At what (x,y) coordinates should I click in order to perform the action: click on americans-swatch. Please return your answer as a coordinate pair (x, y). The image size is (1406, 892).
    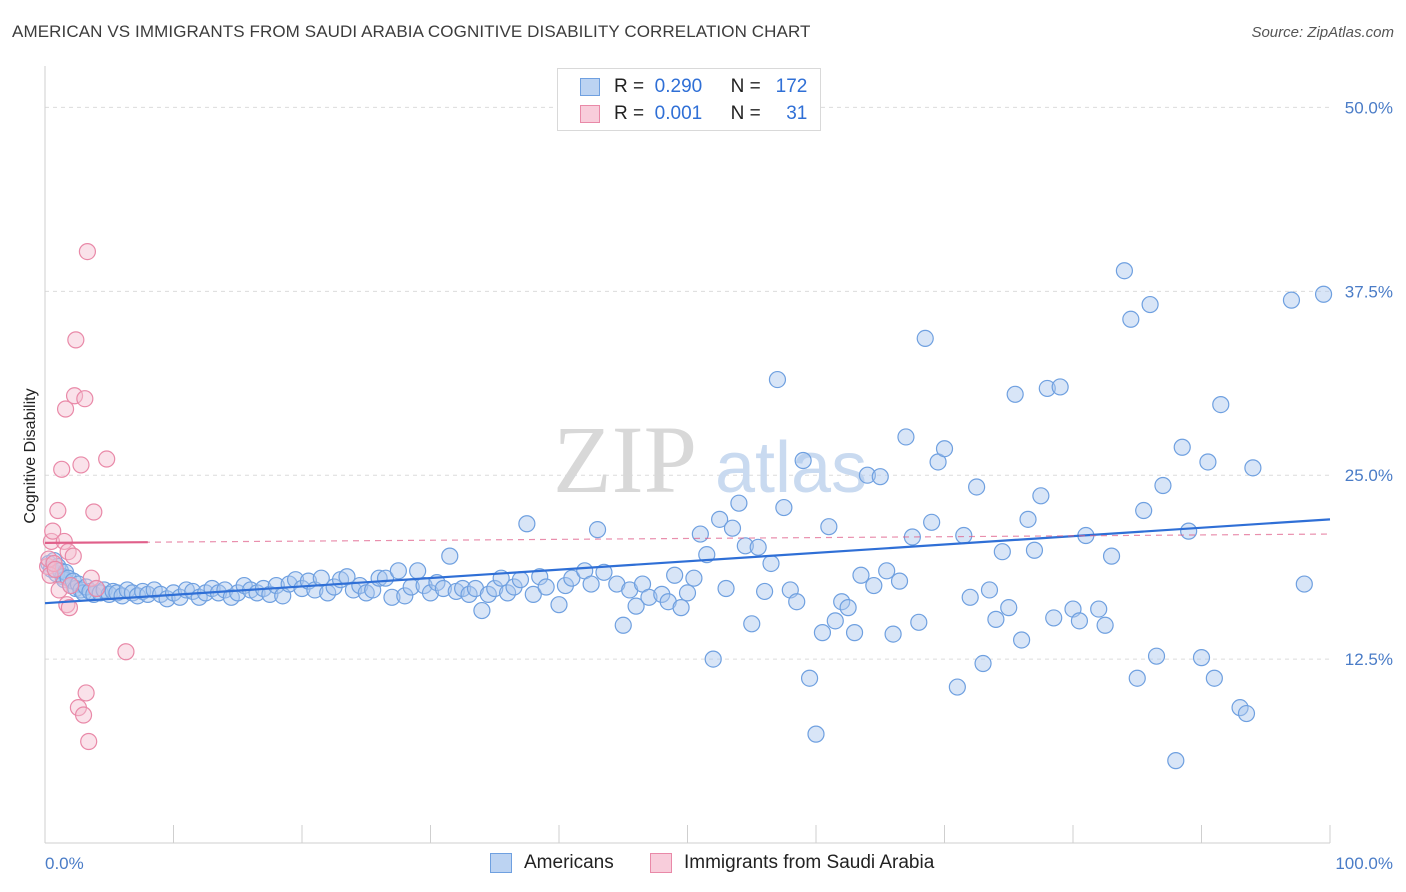
    Looking at the image, I should click on (590, 87).